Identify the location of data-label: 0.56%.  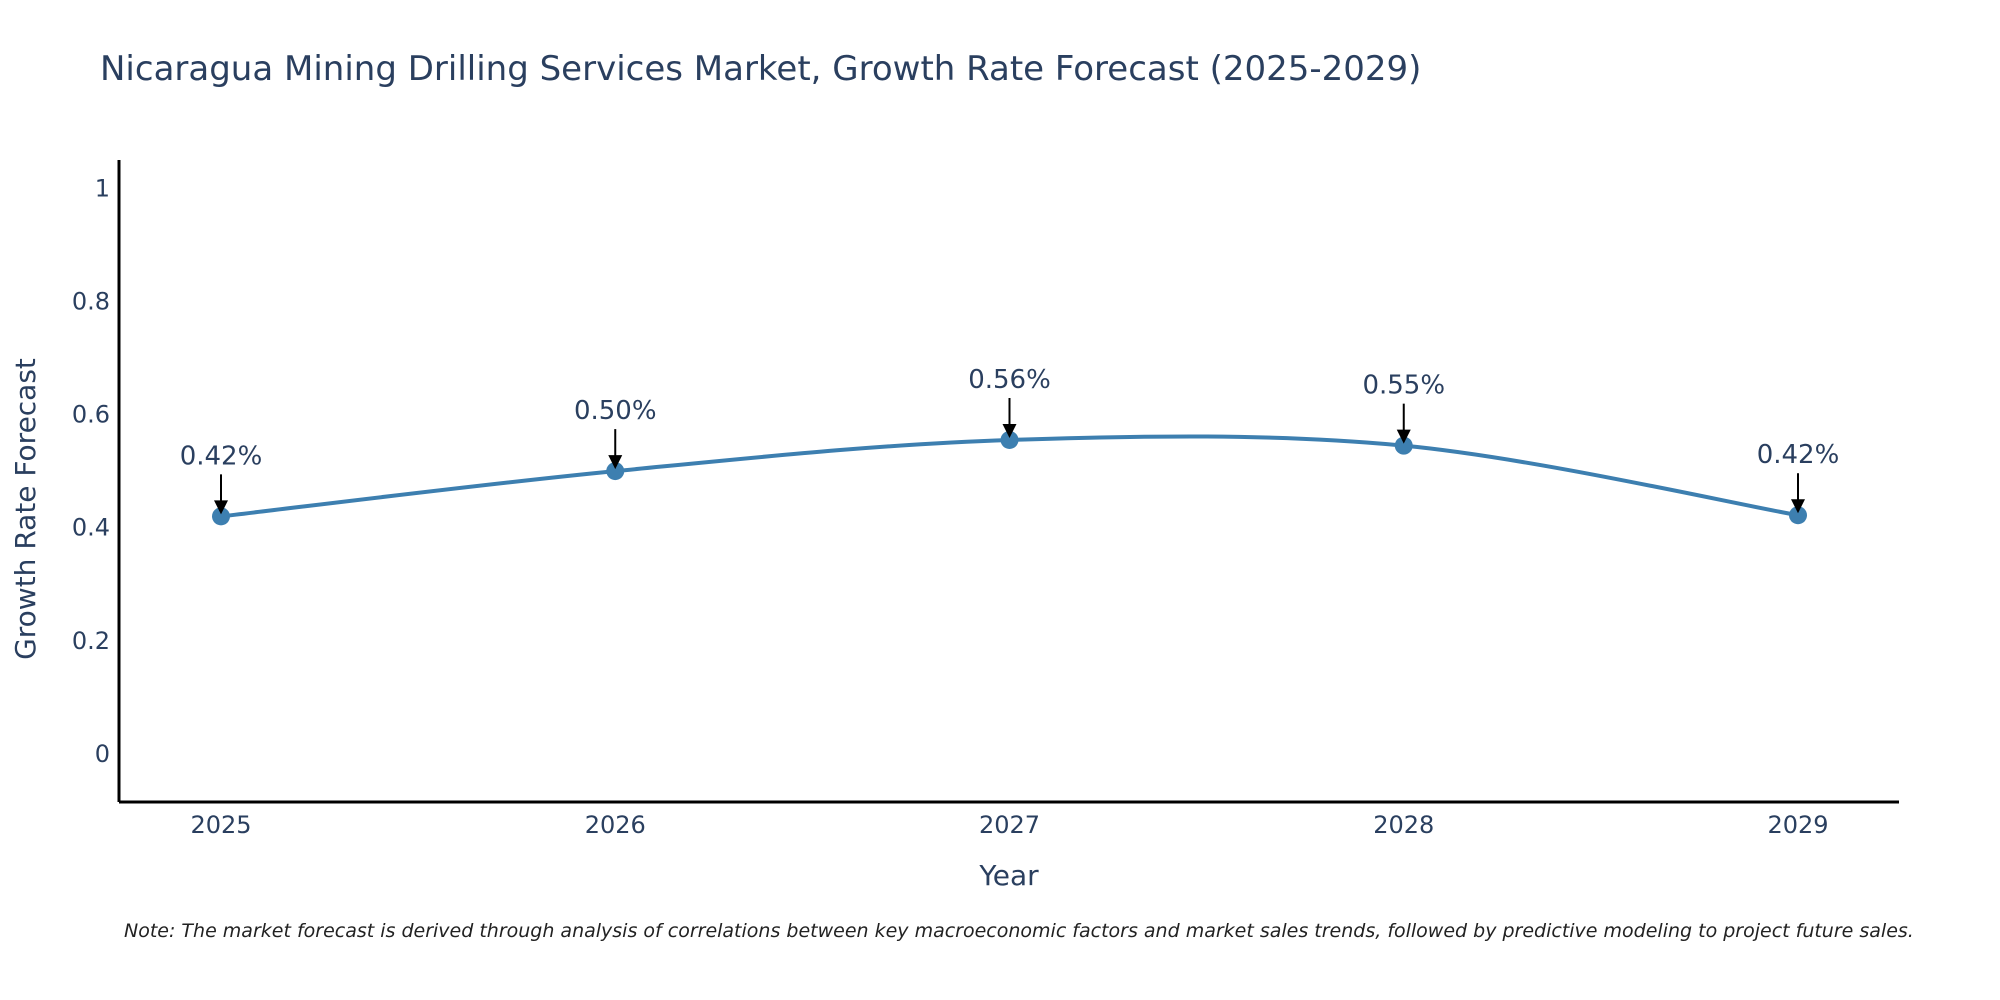
(1009, 380).